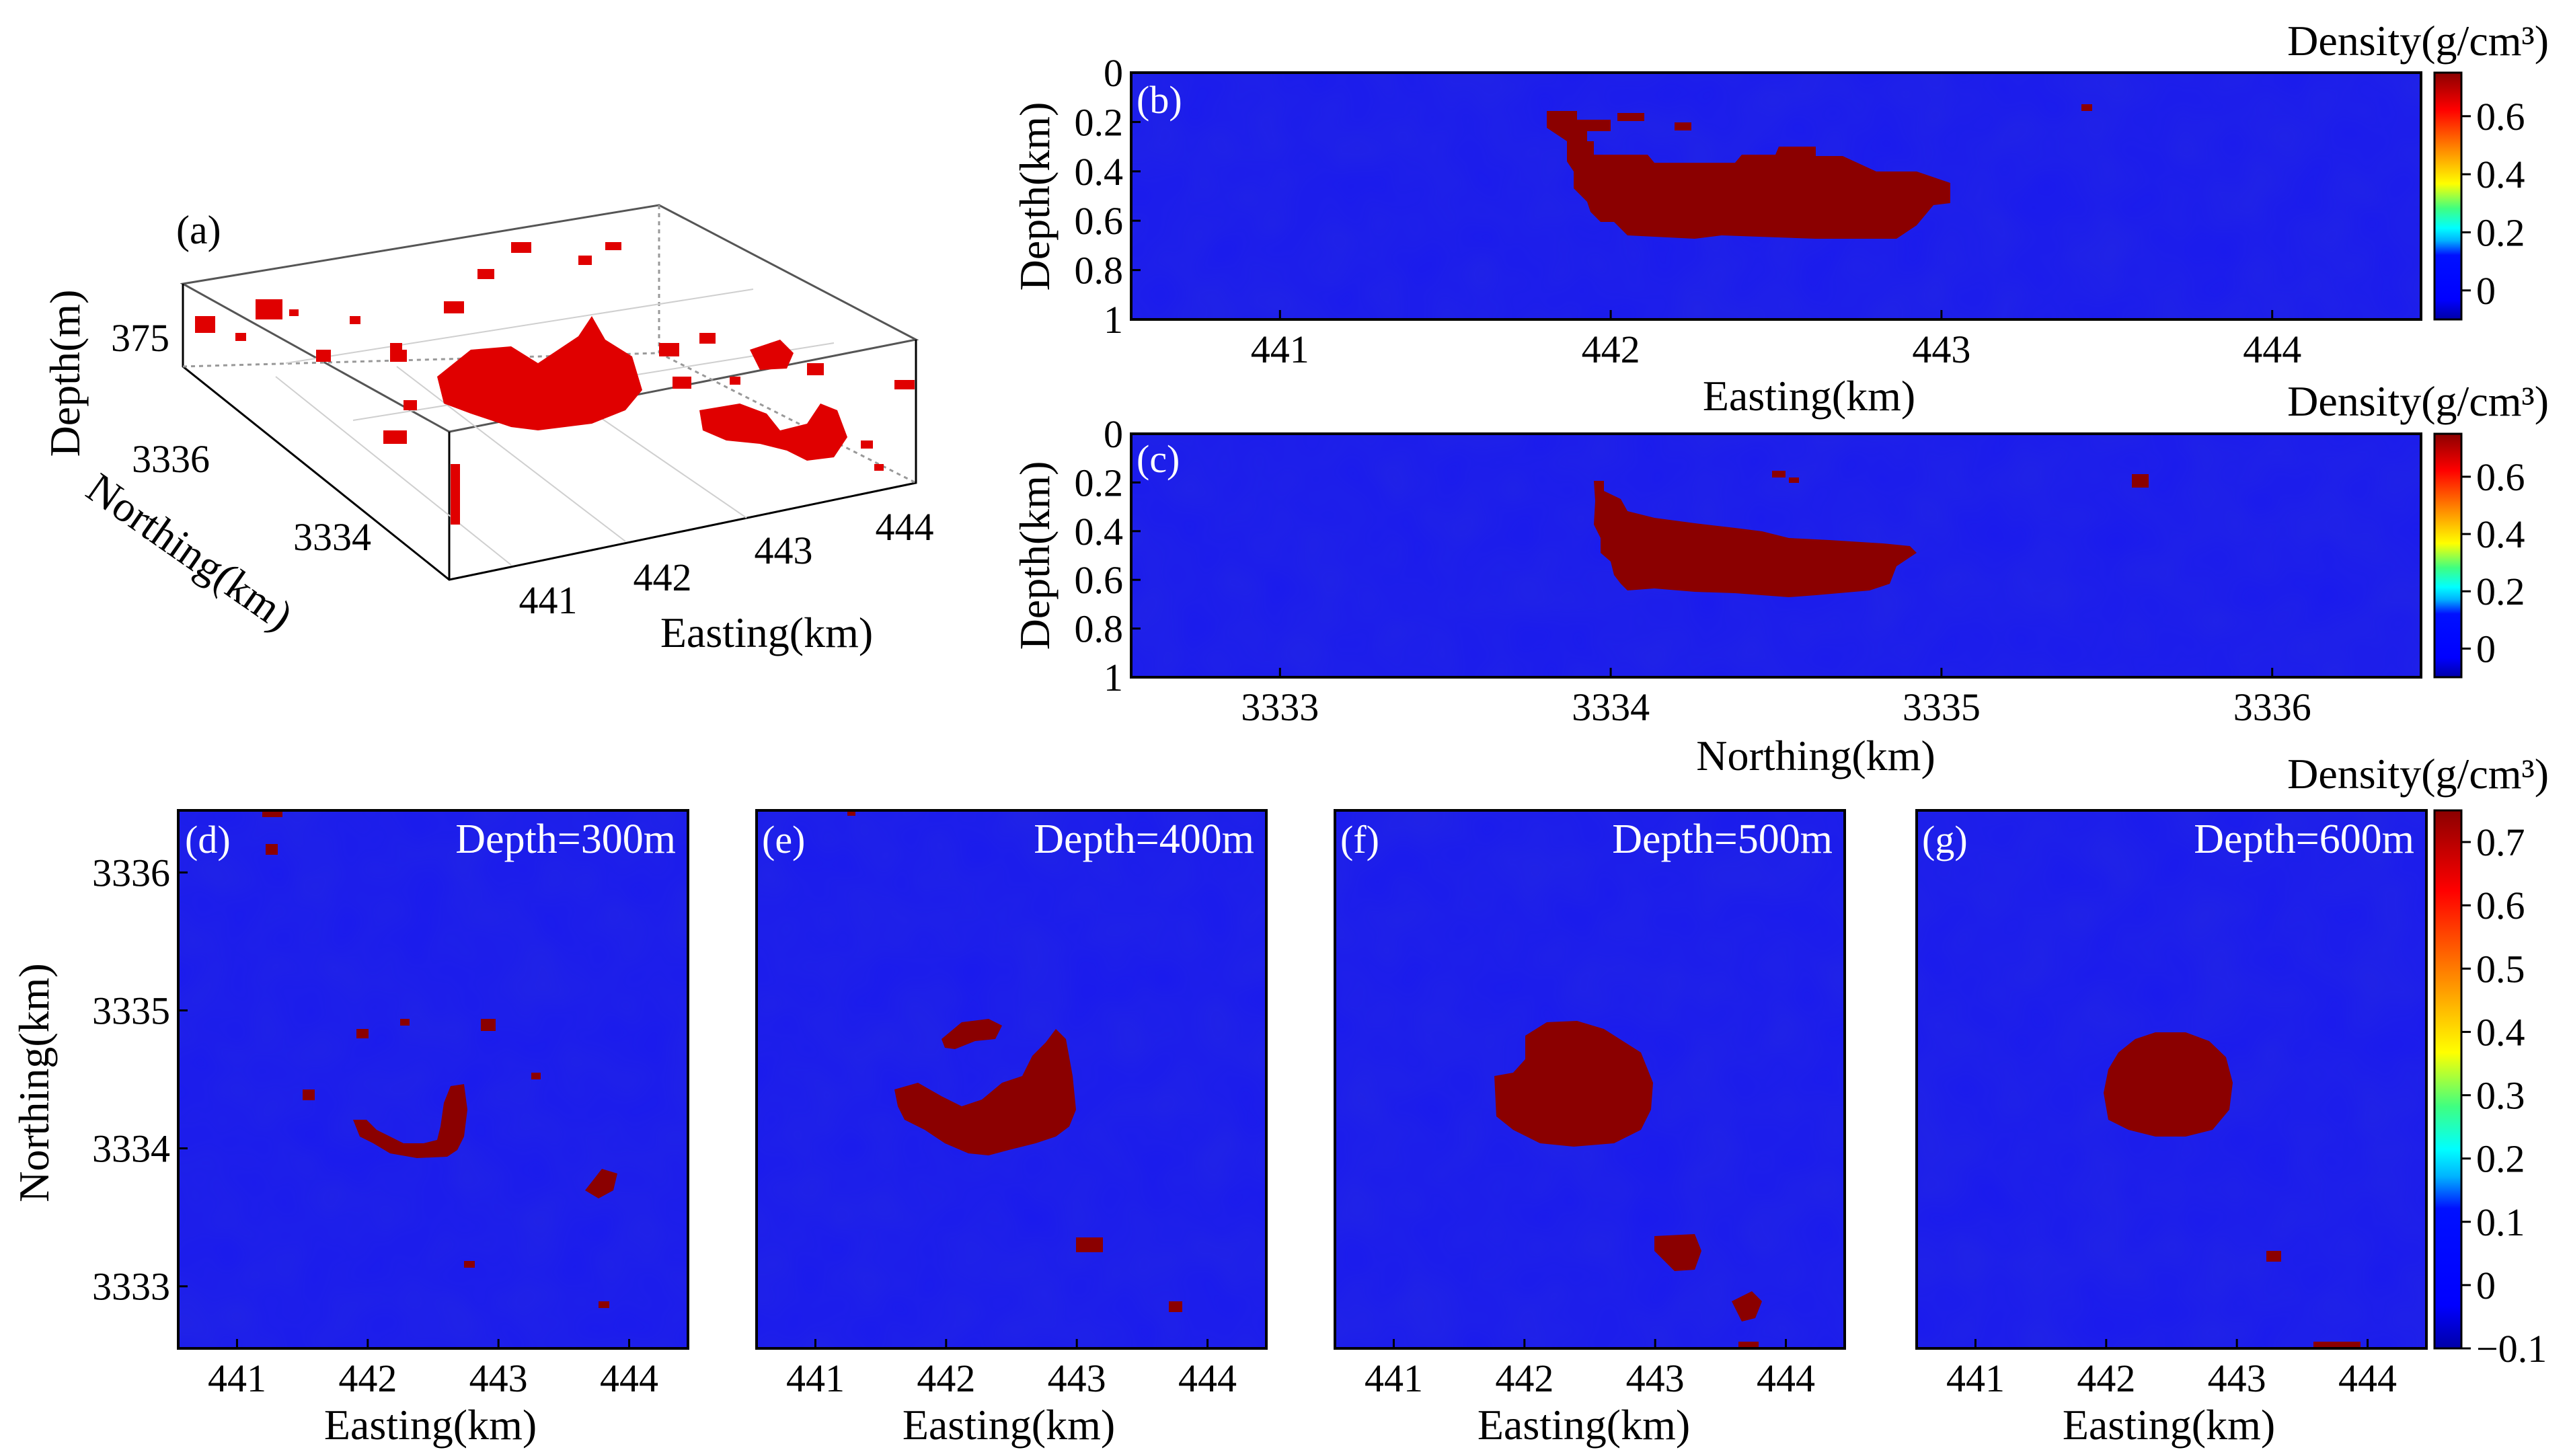 The width and height of the screenshot is (2571, 1456). I want to click on panel-c-colorbar-title: Density(g/cm³), so click(2418, 401).